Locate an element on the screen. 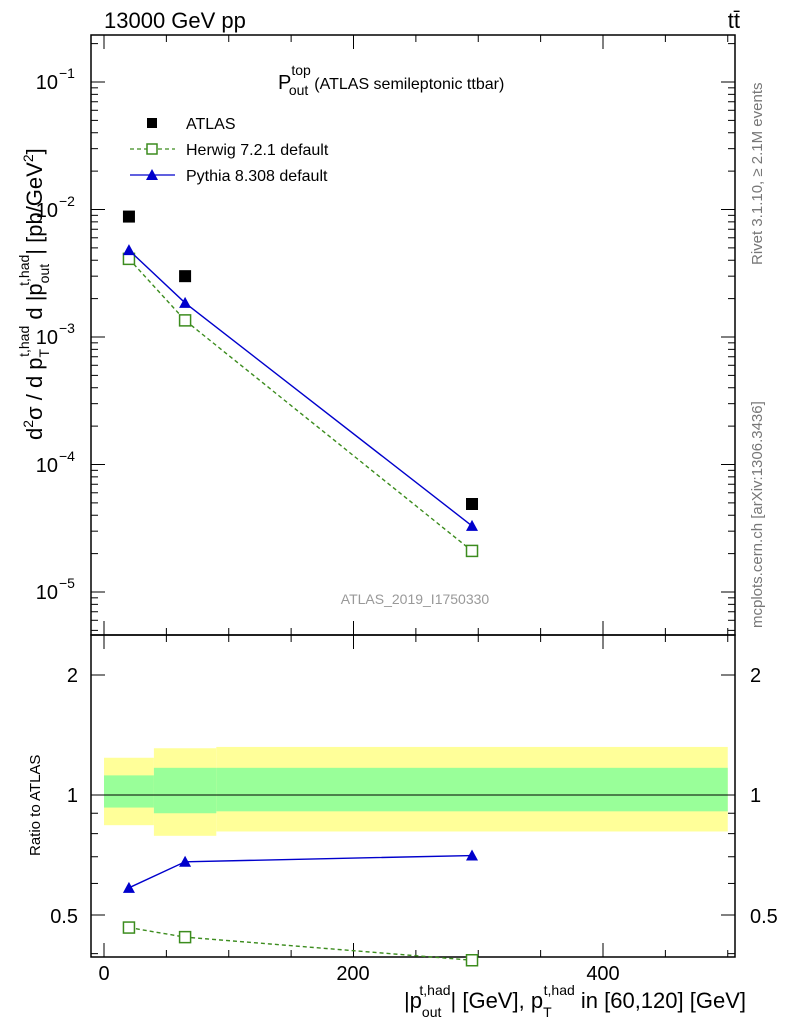  main-y-tick-labels: 10 −1 10 −2 10 −3 10 −4 10 −5 is located at coordinates (55, 334).